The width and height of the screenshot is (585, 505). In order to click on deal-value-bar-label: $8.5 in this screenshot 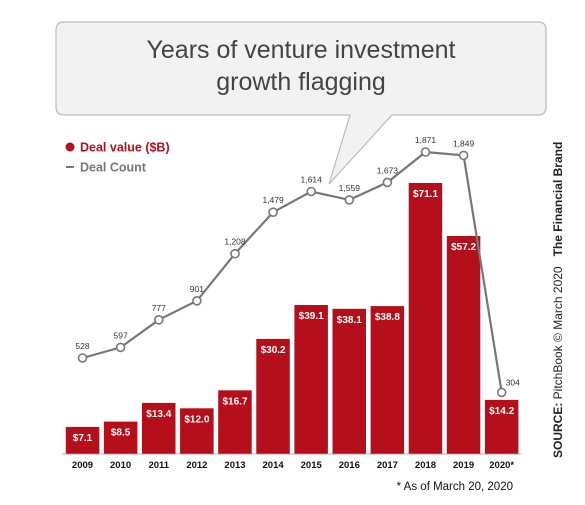, I will do `click(121, 433)`.